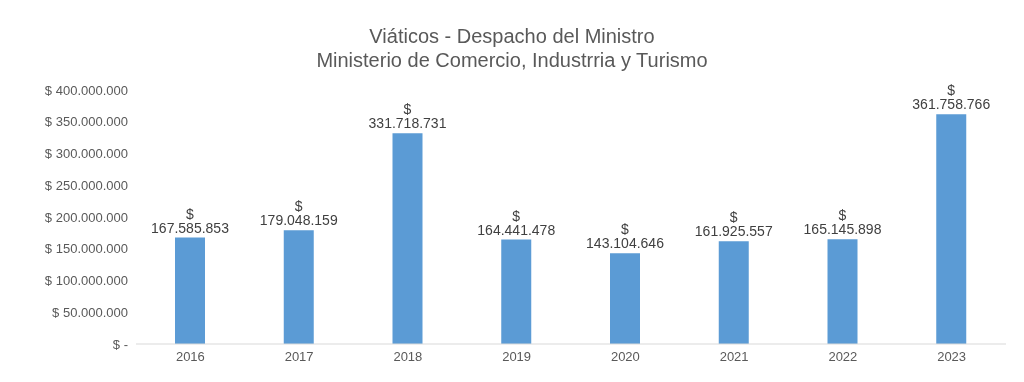 The width and height of the screenshot is (1024, 382). I want to click on data-label: $ 331.718.731, so click(407, 116).